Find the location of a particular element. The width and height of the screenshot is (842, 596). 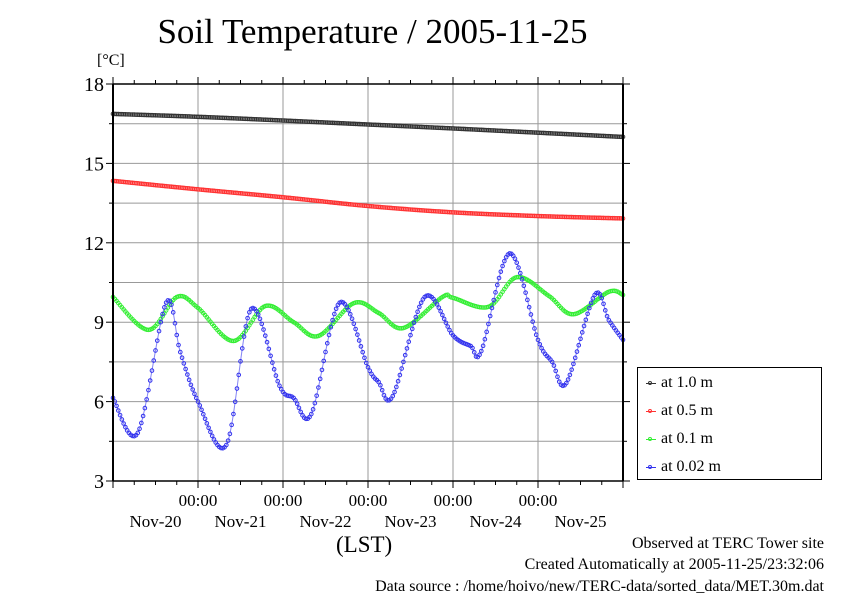

legend-item: at 0.5 m is located at coordinates (679, 411).